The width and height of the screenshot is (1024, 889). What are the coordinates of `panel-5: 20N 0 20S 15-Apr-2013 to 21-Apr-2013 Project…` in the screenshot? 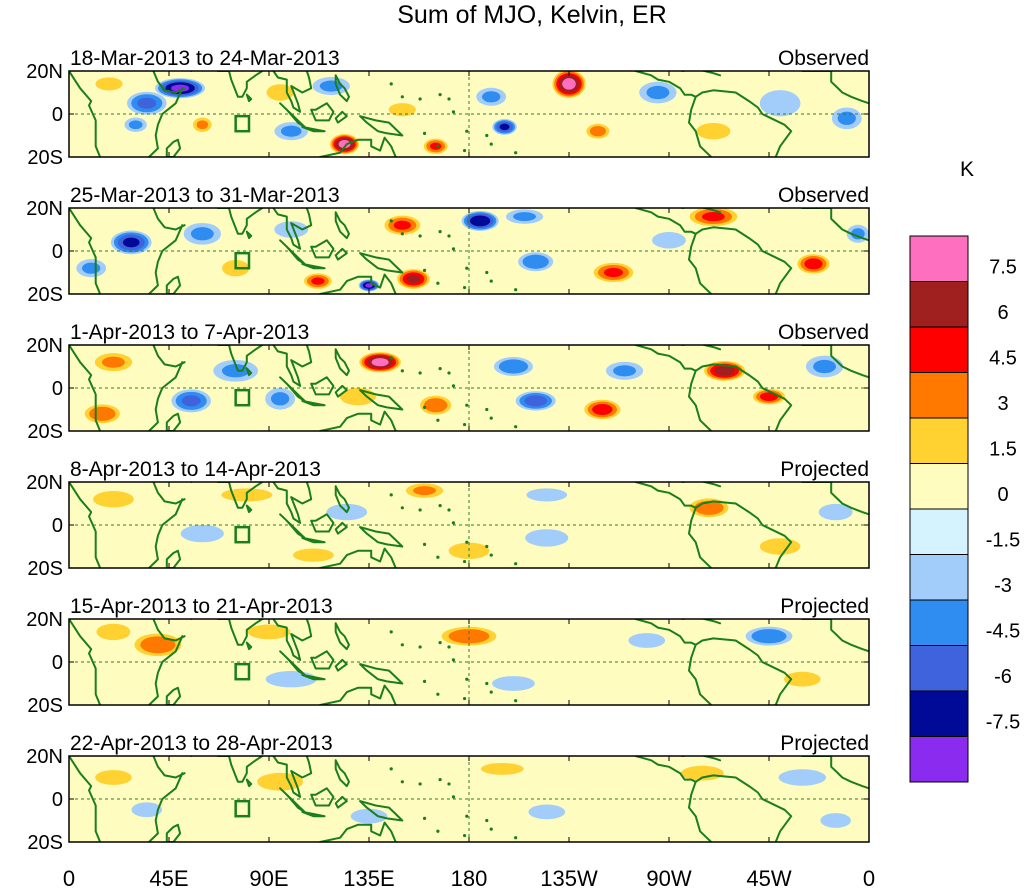 It's located at (448, 656).